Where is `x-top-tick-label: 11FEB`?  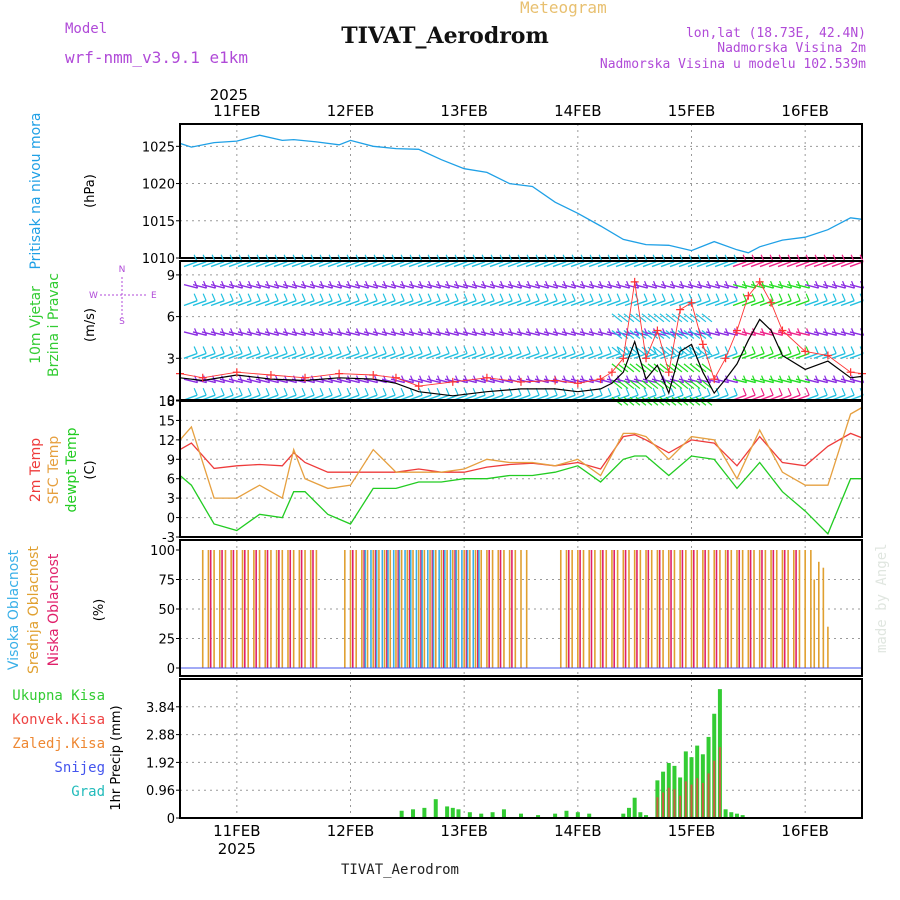
x-top-tick-label: 11FEB is located at coordinates (236, 111).